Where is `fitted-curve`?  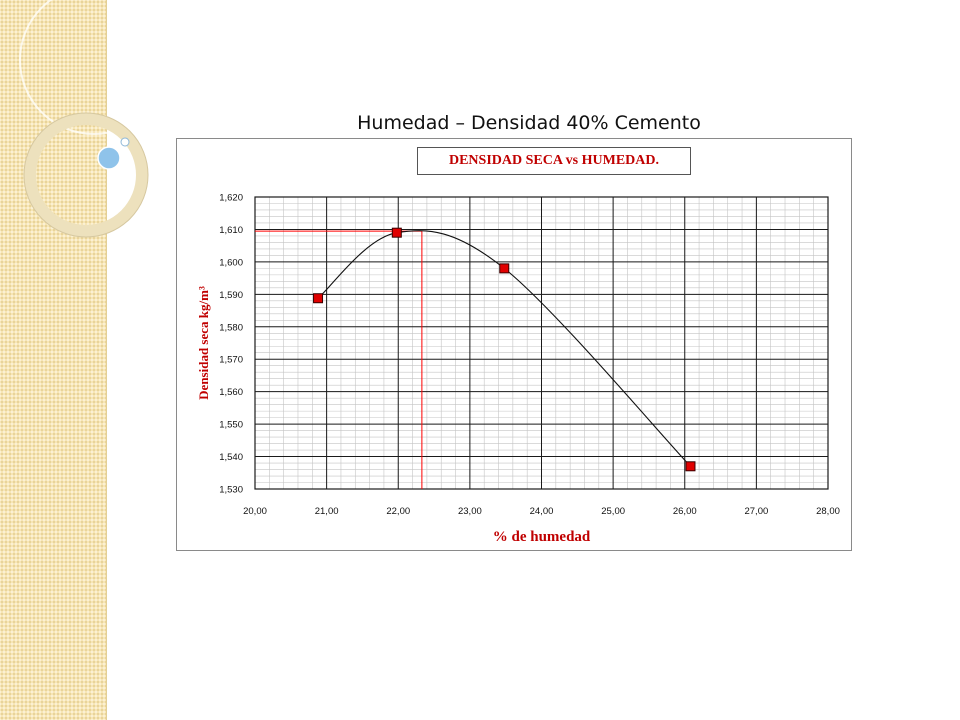
fitted-curve is located at coordinates (504, 348).